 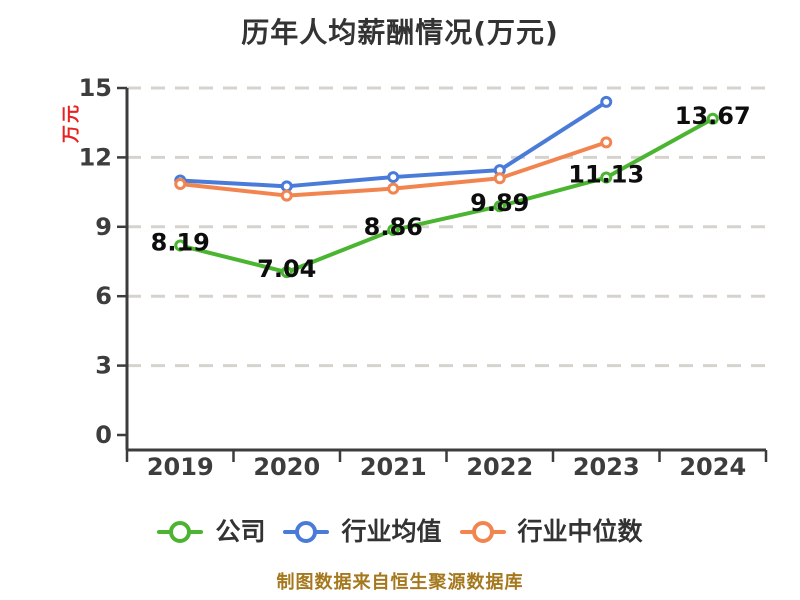 What do you see at coordinates (499, 206) in the screenshot?
I see `point-company-2022` at bounding box center [499, 206].